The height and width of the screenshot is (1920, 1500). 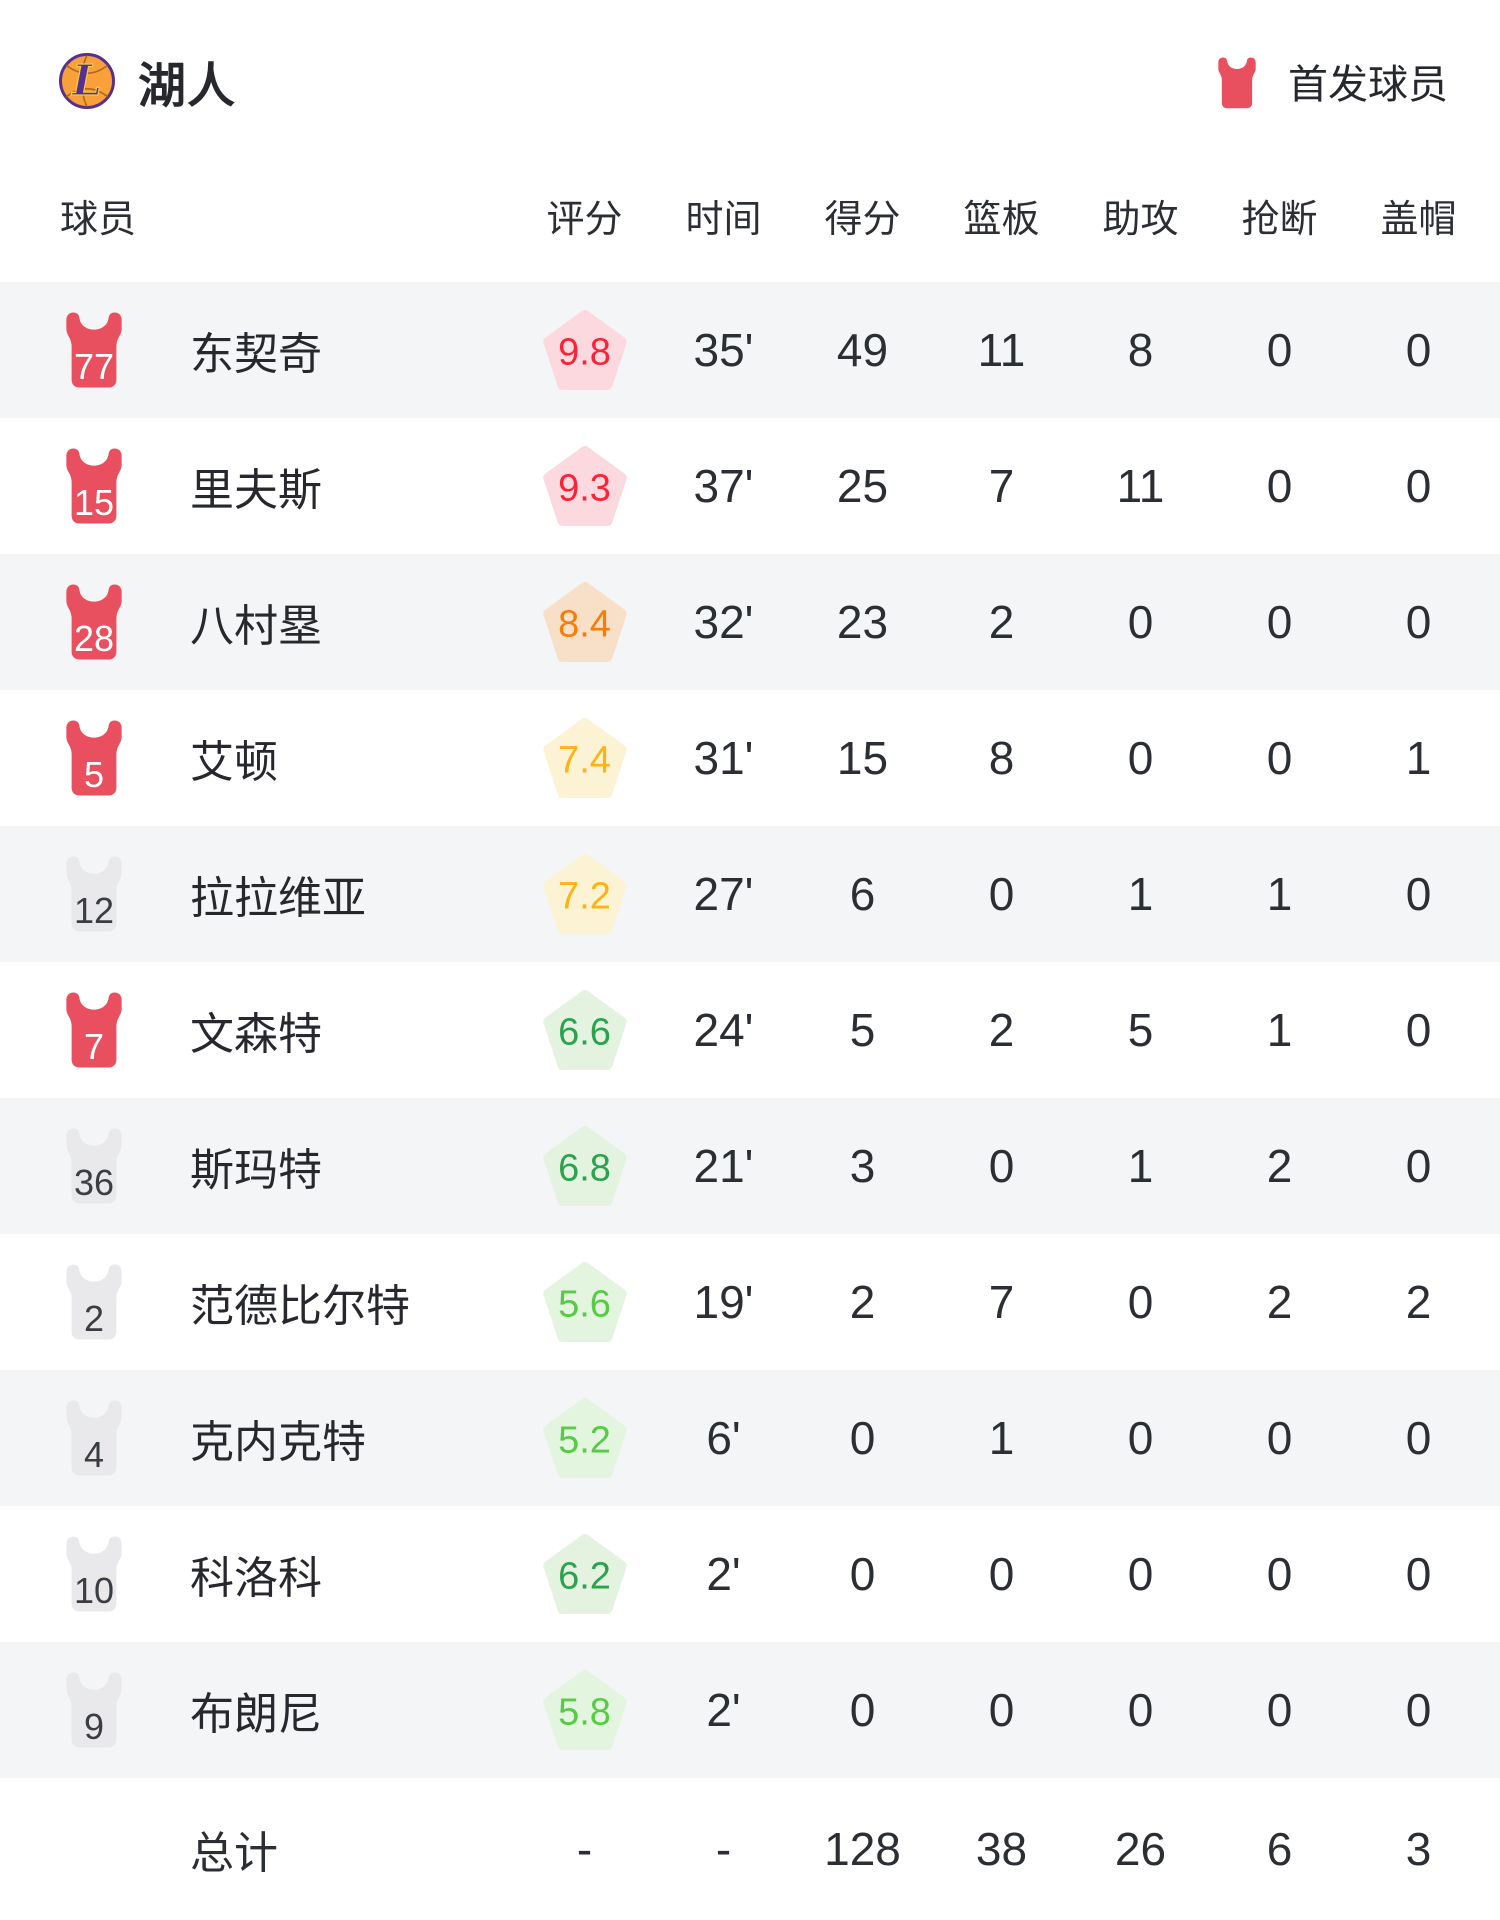 What do you see at coordinates (584, 1166) in the screenshot?
I see `rating-badge: 6.8` at bounding box center [584, 1166].